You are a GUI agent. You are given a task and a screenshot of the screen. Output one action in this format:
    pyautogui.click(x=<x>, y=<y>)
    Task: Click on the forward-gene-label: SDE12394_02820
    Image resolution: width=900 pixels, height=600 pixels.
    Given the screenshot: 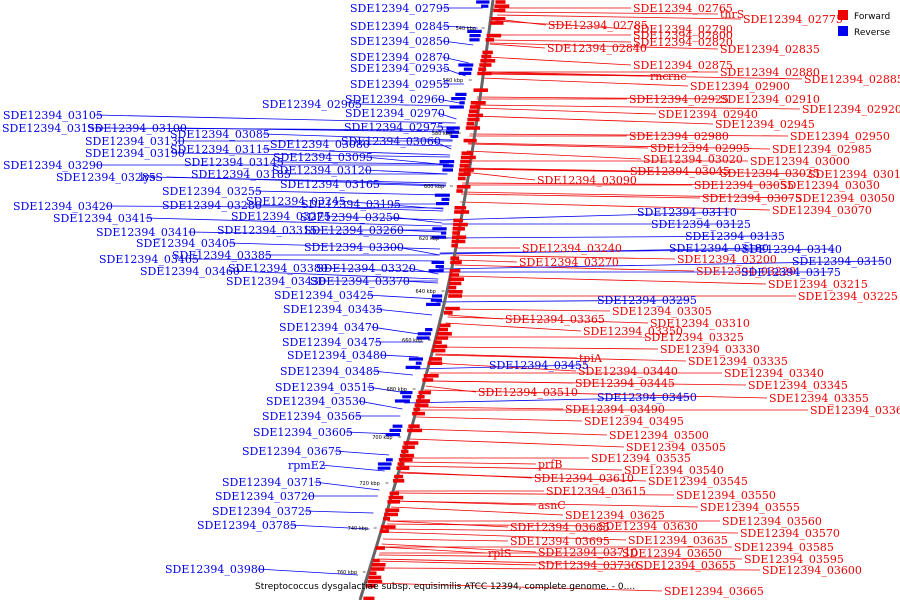 What is the action you would take?
    pyautogui.click(x=683, y=42)
    